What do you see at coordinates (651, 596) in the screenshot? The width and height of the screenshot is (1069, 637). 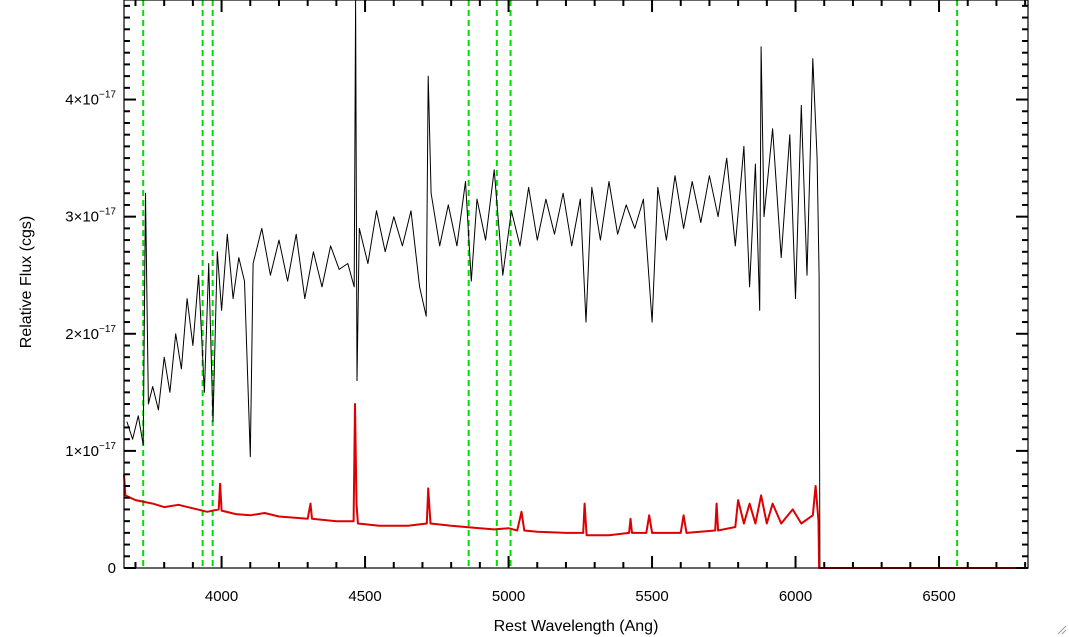 I see `x-tick-label: 5500` at bounding box center [651, 596].